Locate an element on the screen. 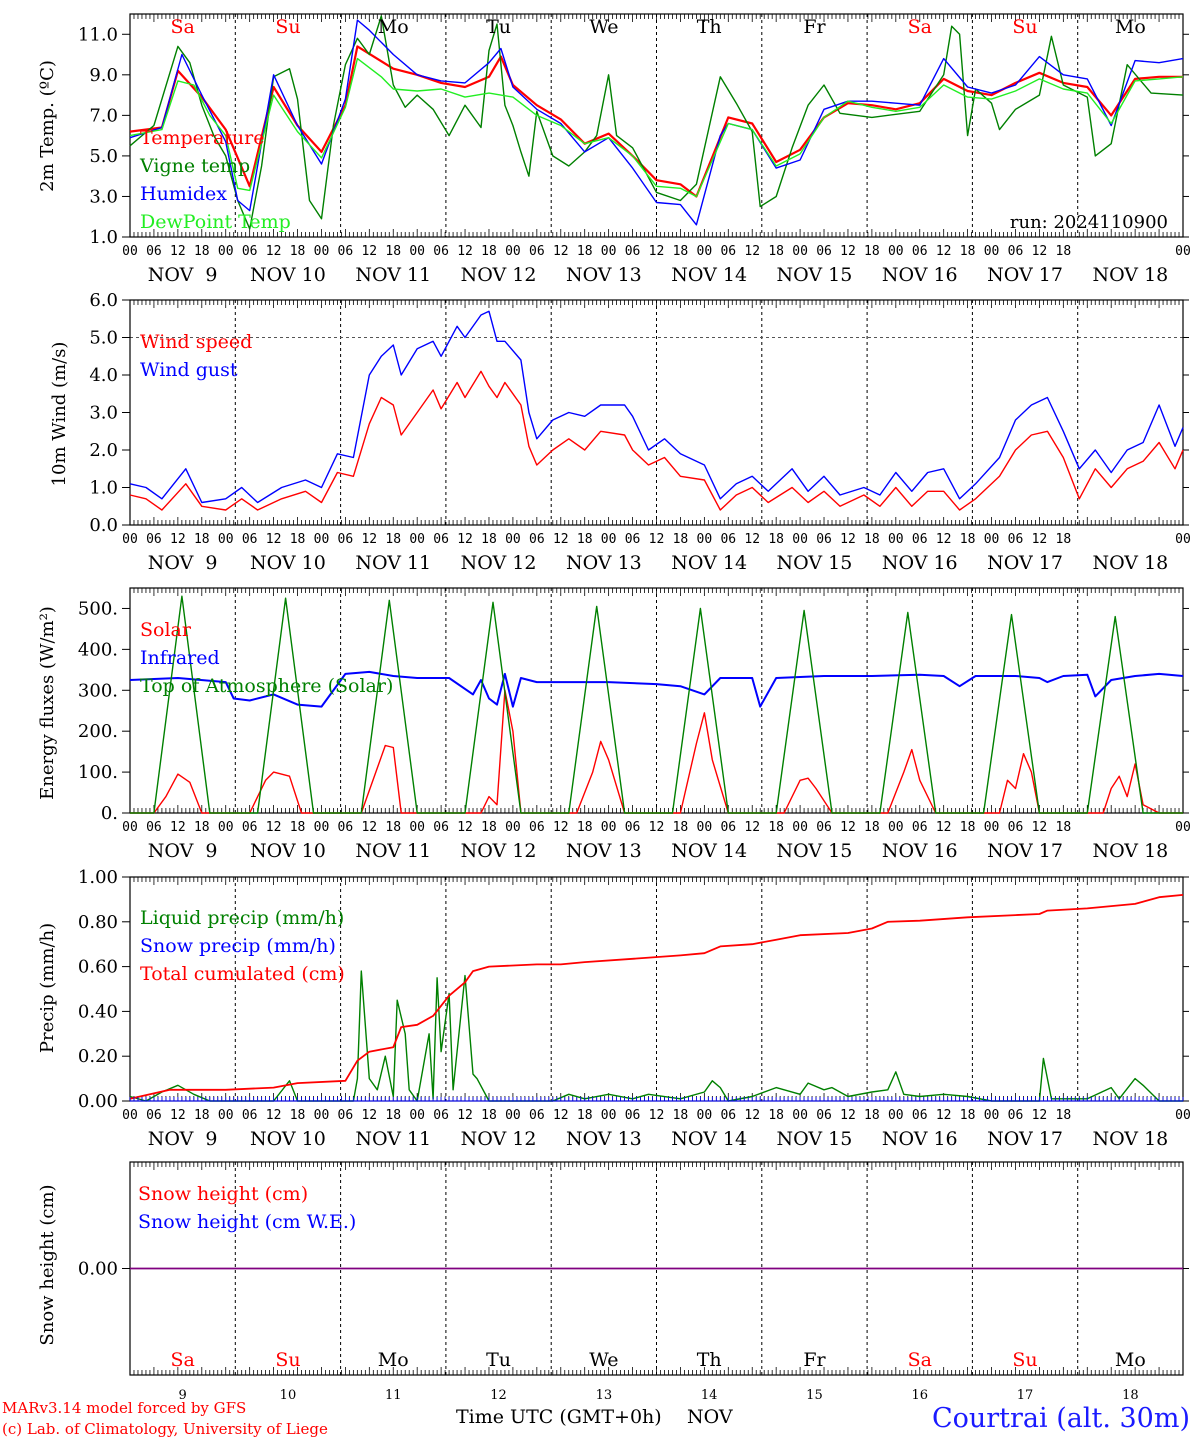 The image size is (1194, 1440). temp-ylabel: 2m Temp. (ºC) is located at coordinates (47, 126).